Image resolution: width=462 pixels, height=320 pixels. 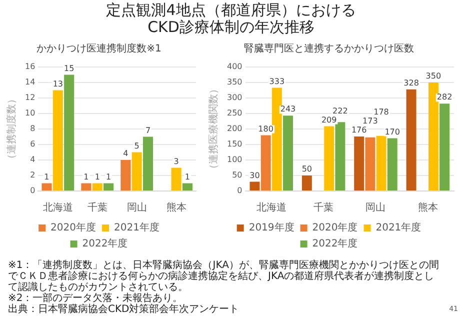 What do you see at coordinates (277, 81) in the screenshot?
I see `data-label: 333` at bounding box center [277, 81].